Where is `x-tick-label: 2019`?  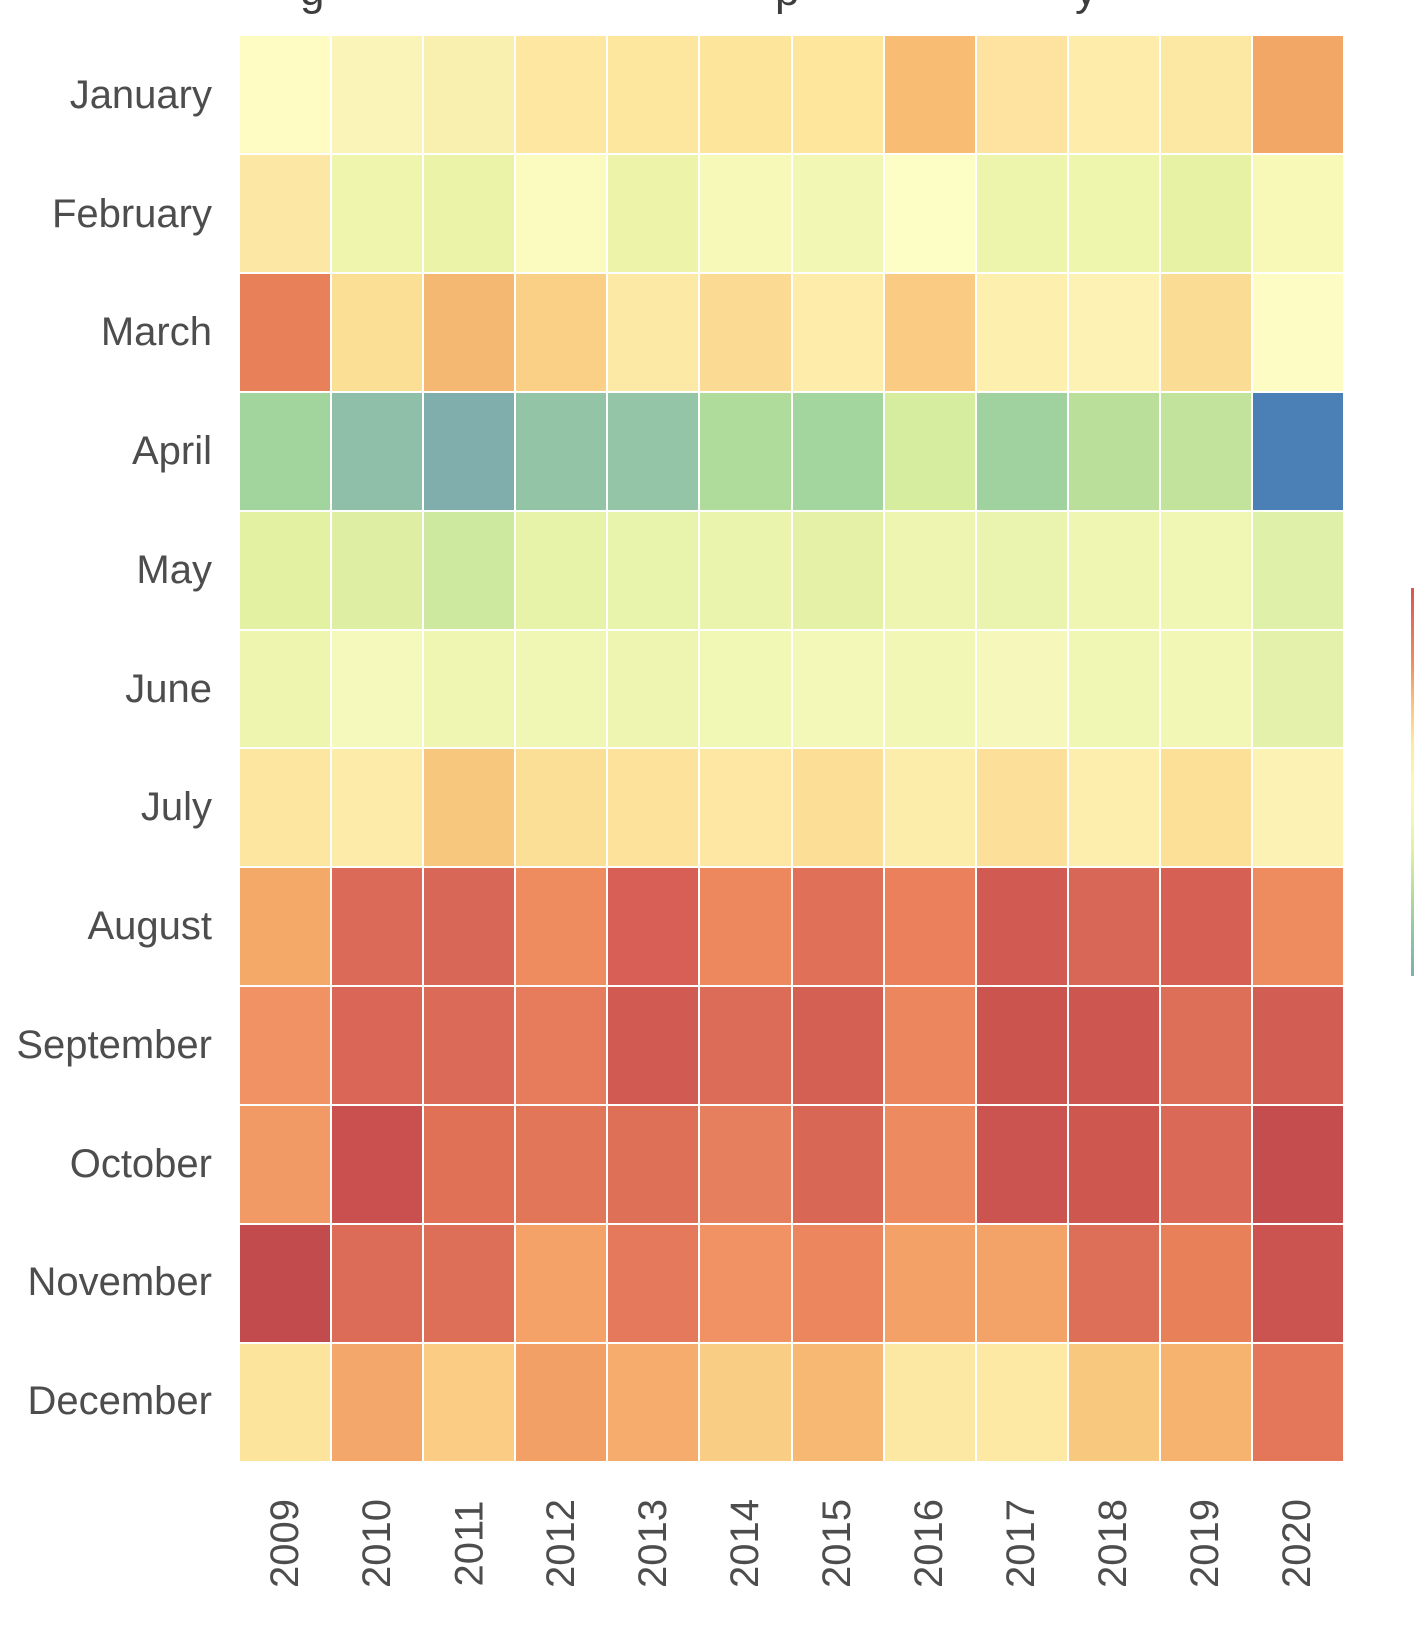 x-tick-label: 2019 is located at coordinates (1204, 1543).